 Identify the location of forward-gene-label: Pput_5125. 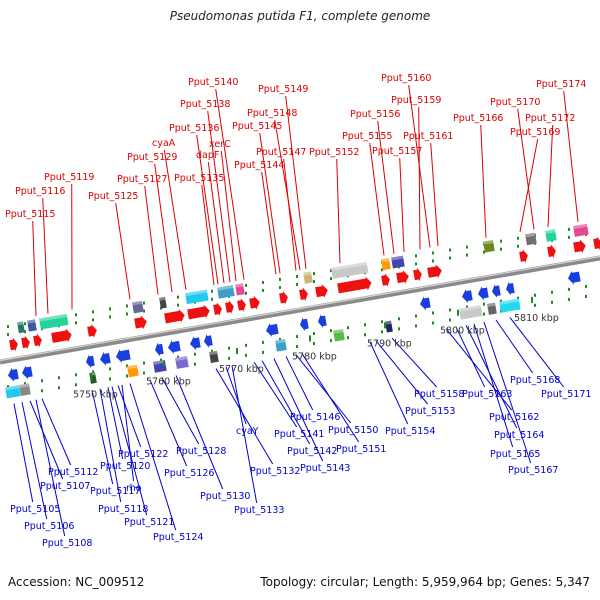
(113, 196).